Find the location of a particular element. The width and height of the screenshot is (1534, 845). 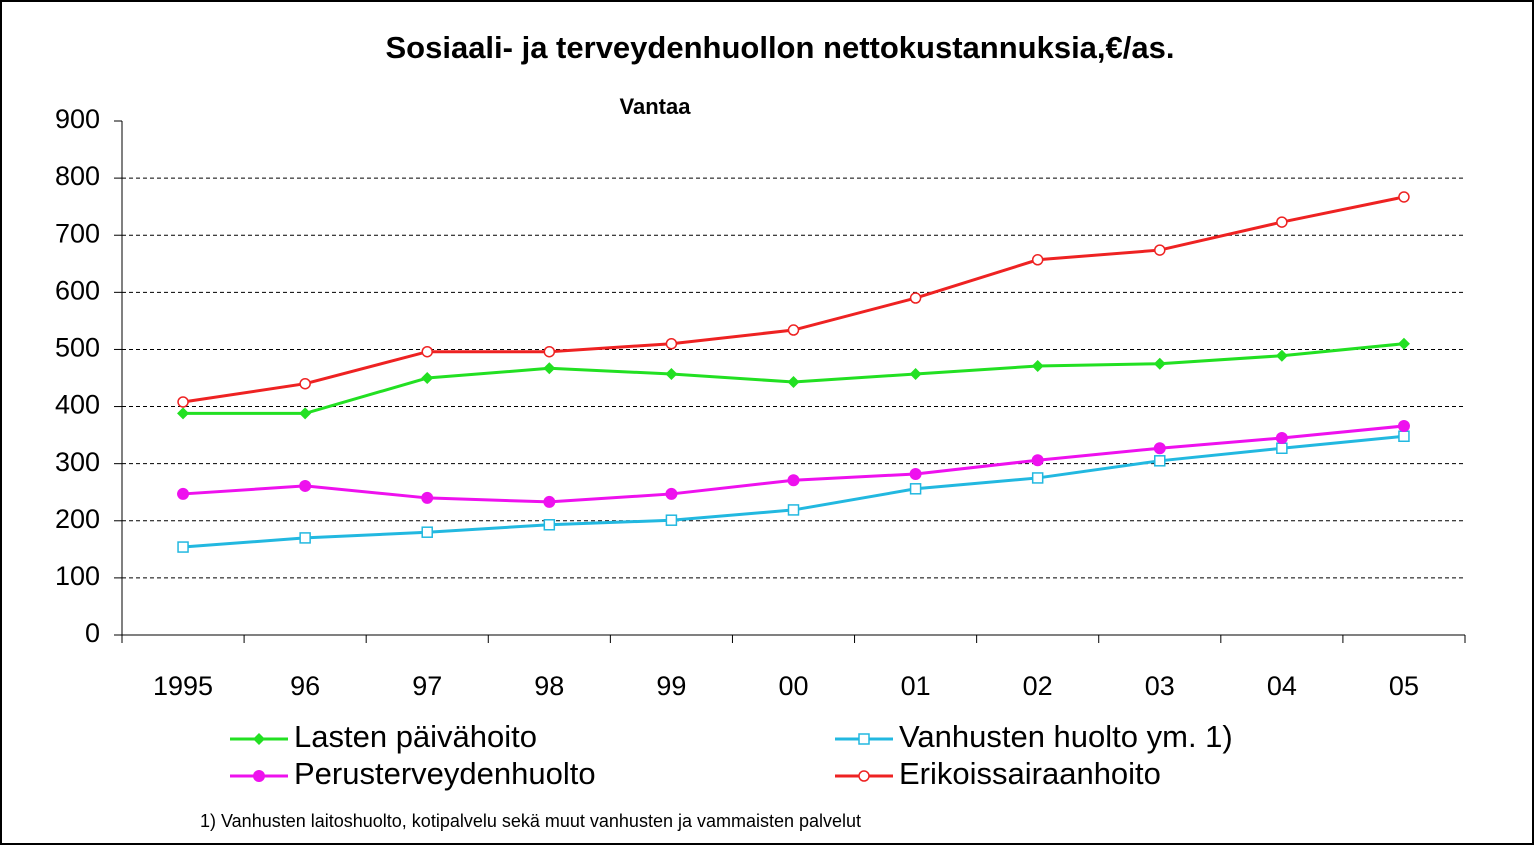

x-tick-label: 00 is located at coordinates (793, 686).